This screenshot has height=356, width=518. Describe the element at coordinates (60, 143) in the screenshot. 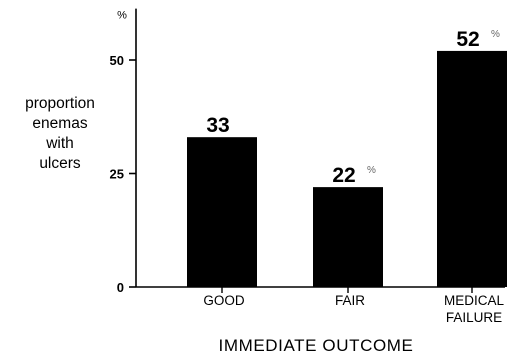

I see `y-axis-label-line: with` at that location.